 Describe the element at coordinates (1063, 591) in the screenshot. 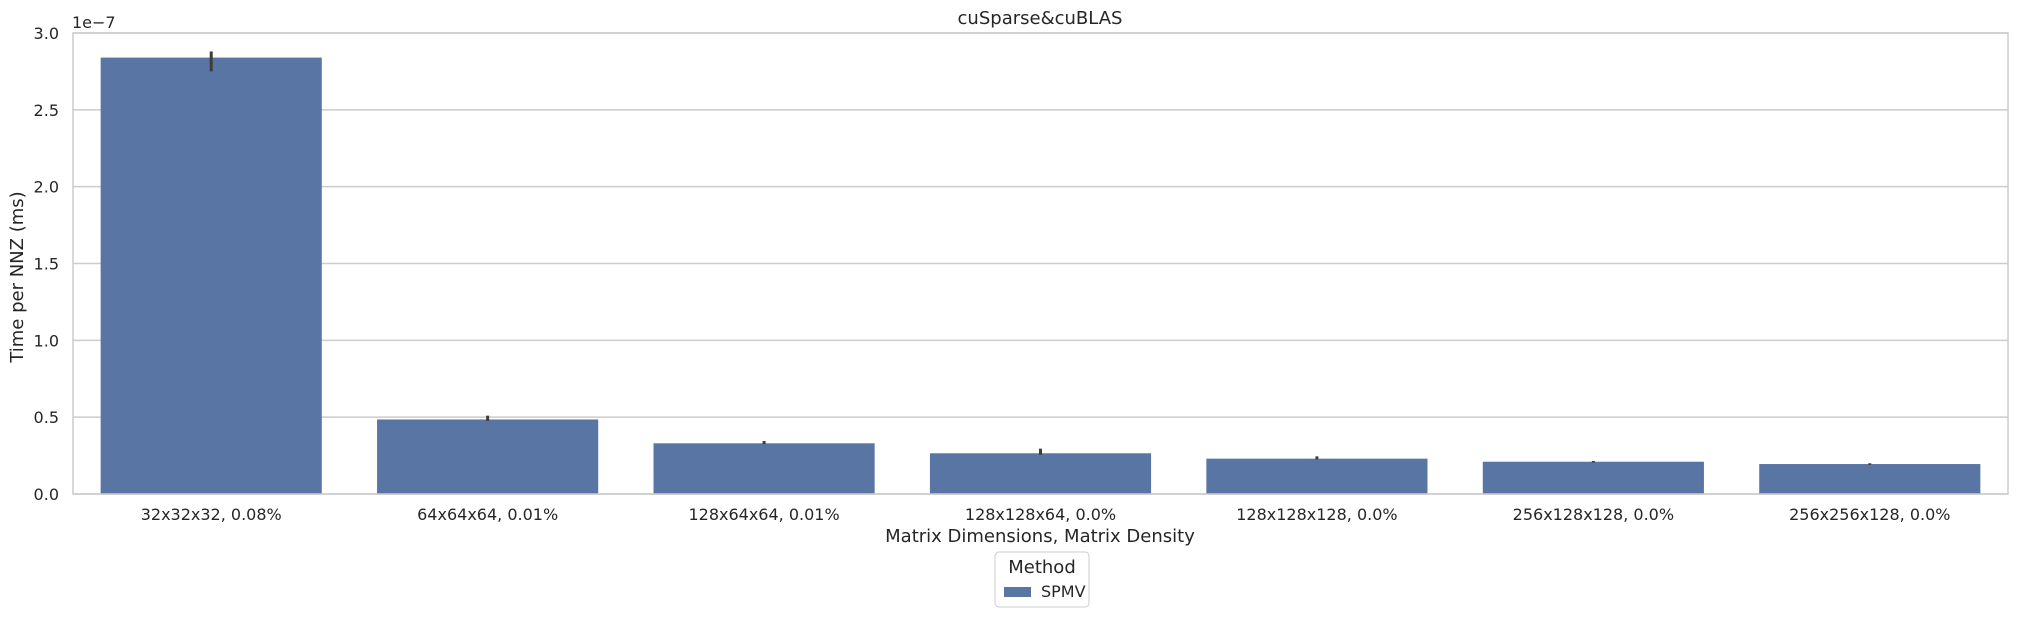

I see `legend-label-spmv: SPMV` at that location.